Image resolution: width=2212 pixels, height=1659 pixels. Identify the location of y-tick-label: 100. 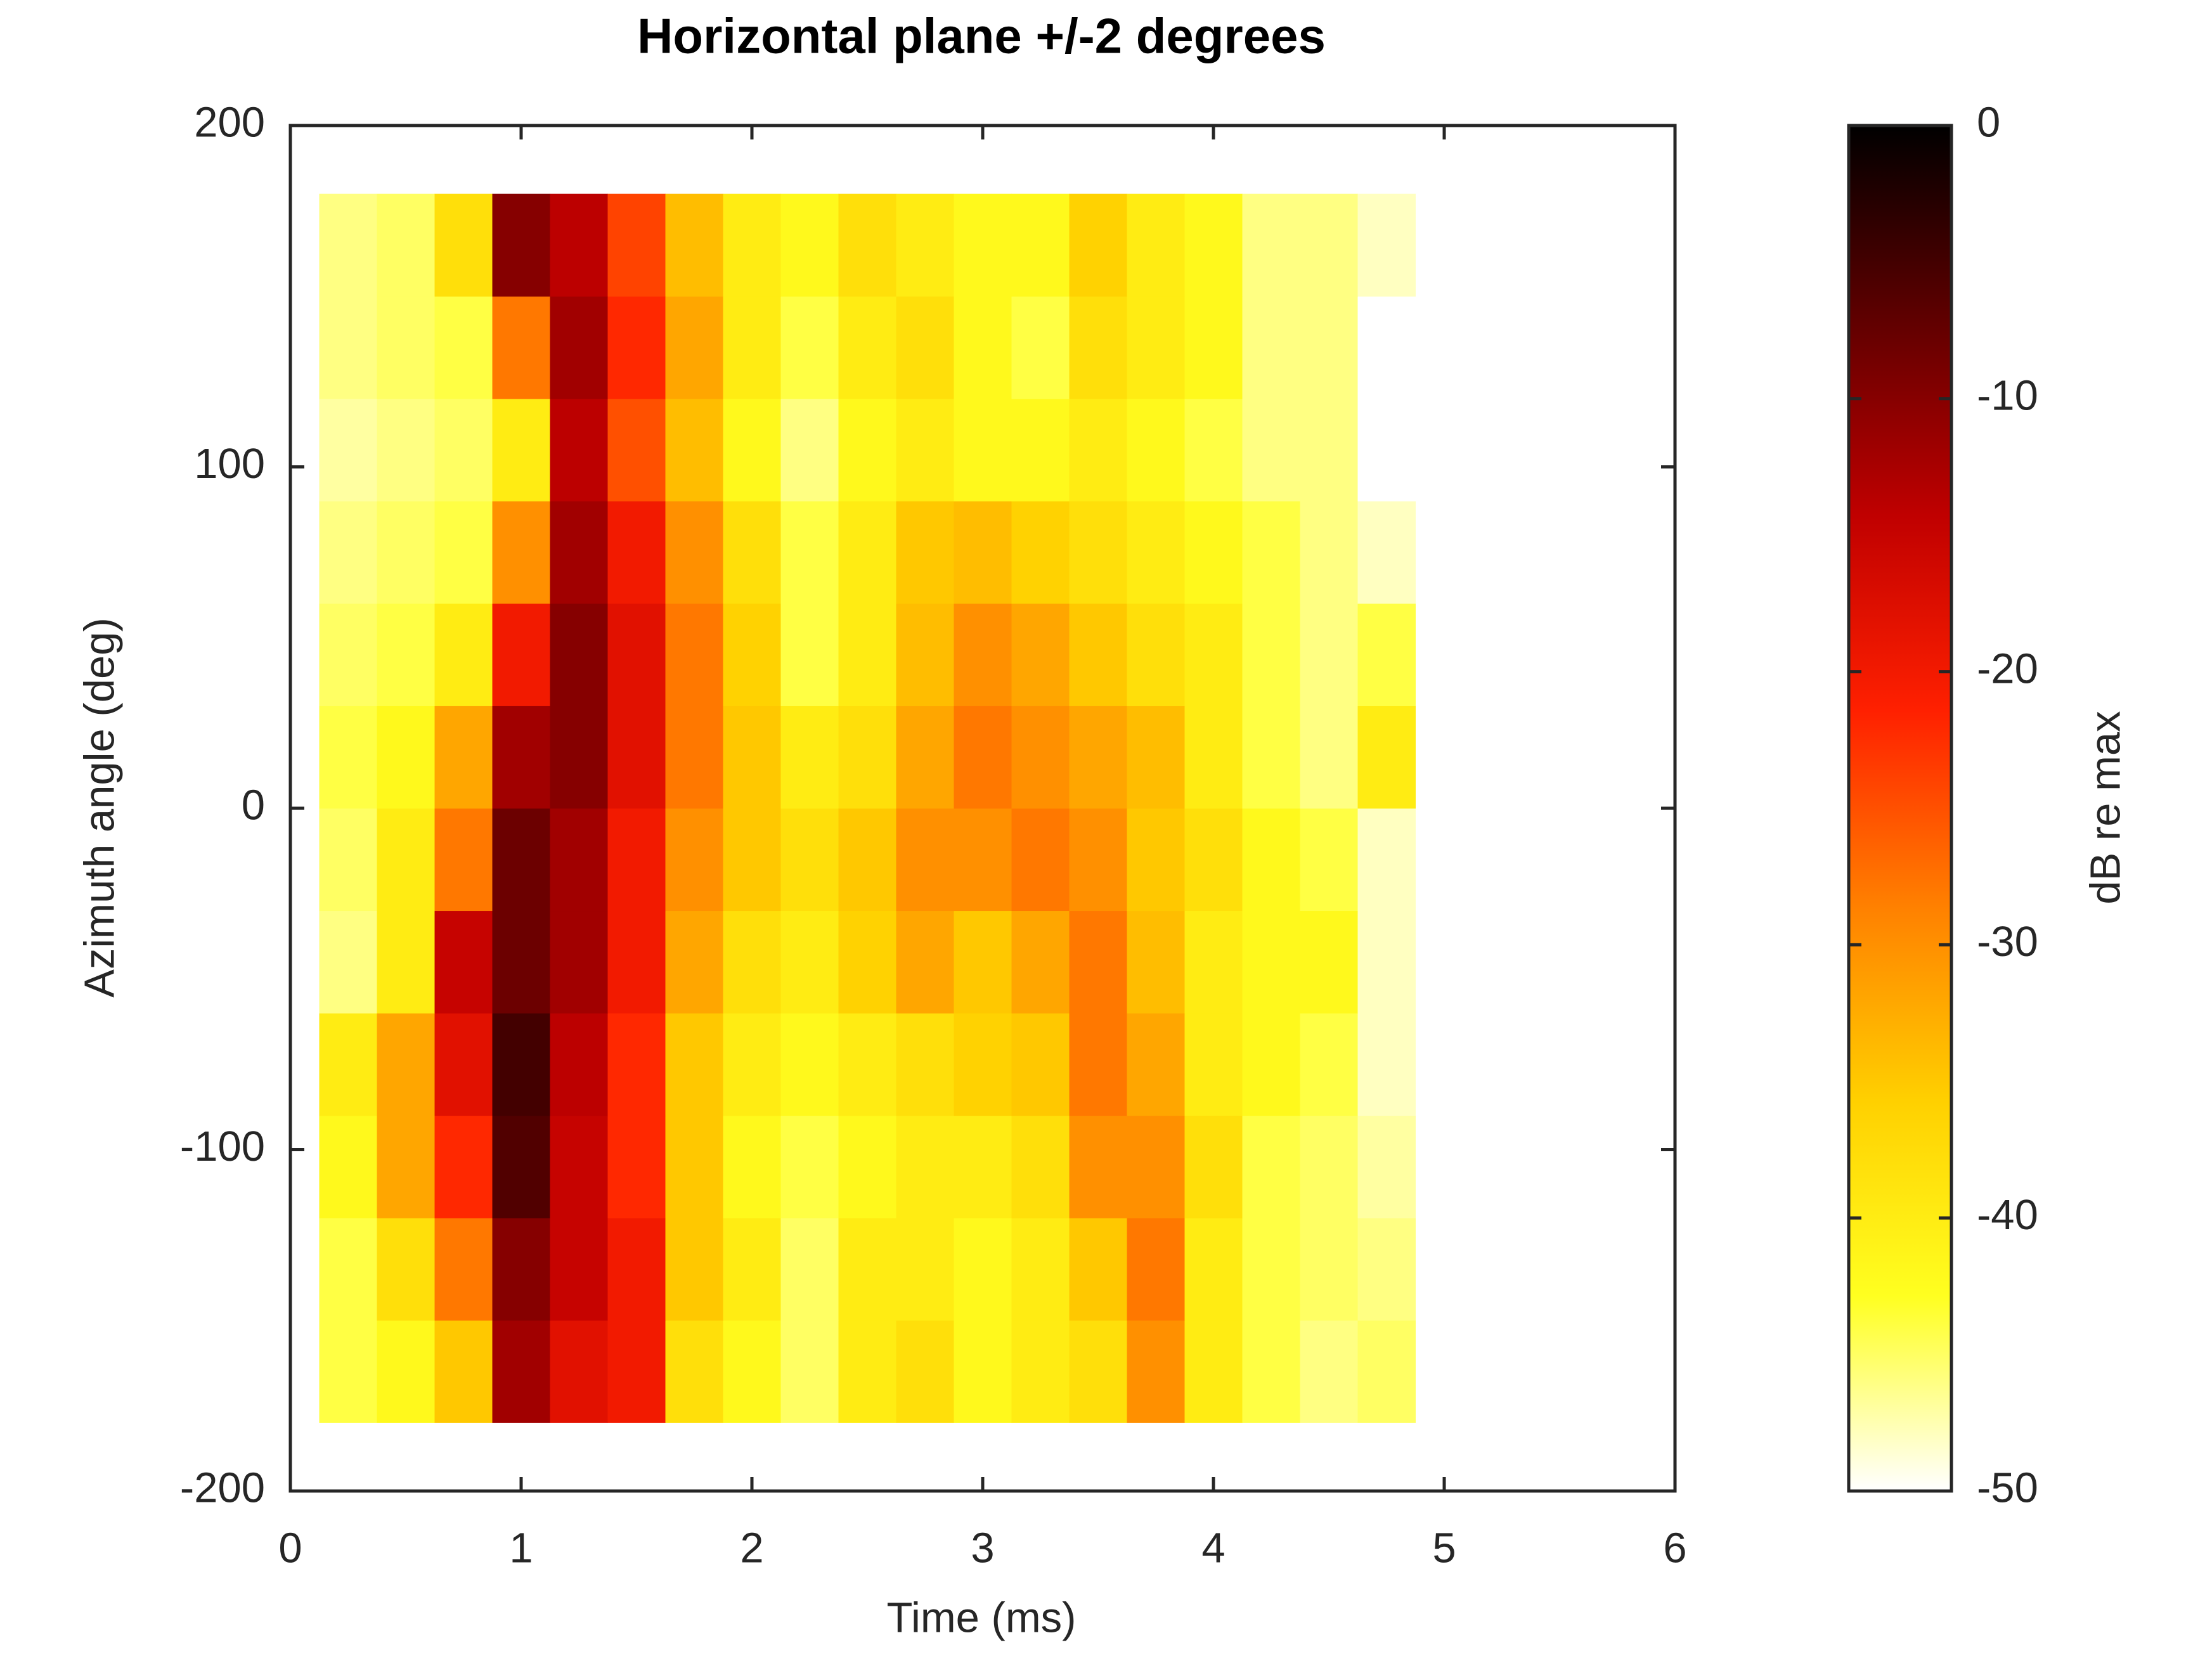
(229, 463).